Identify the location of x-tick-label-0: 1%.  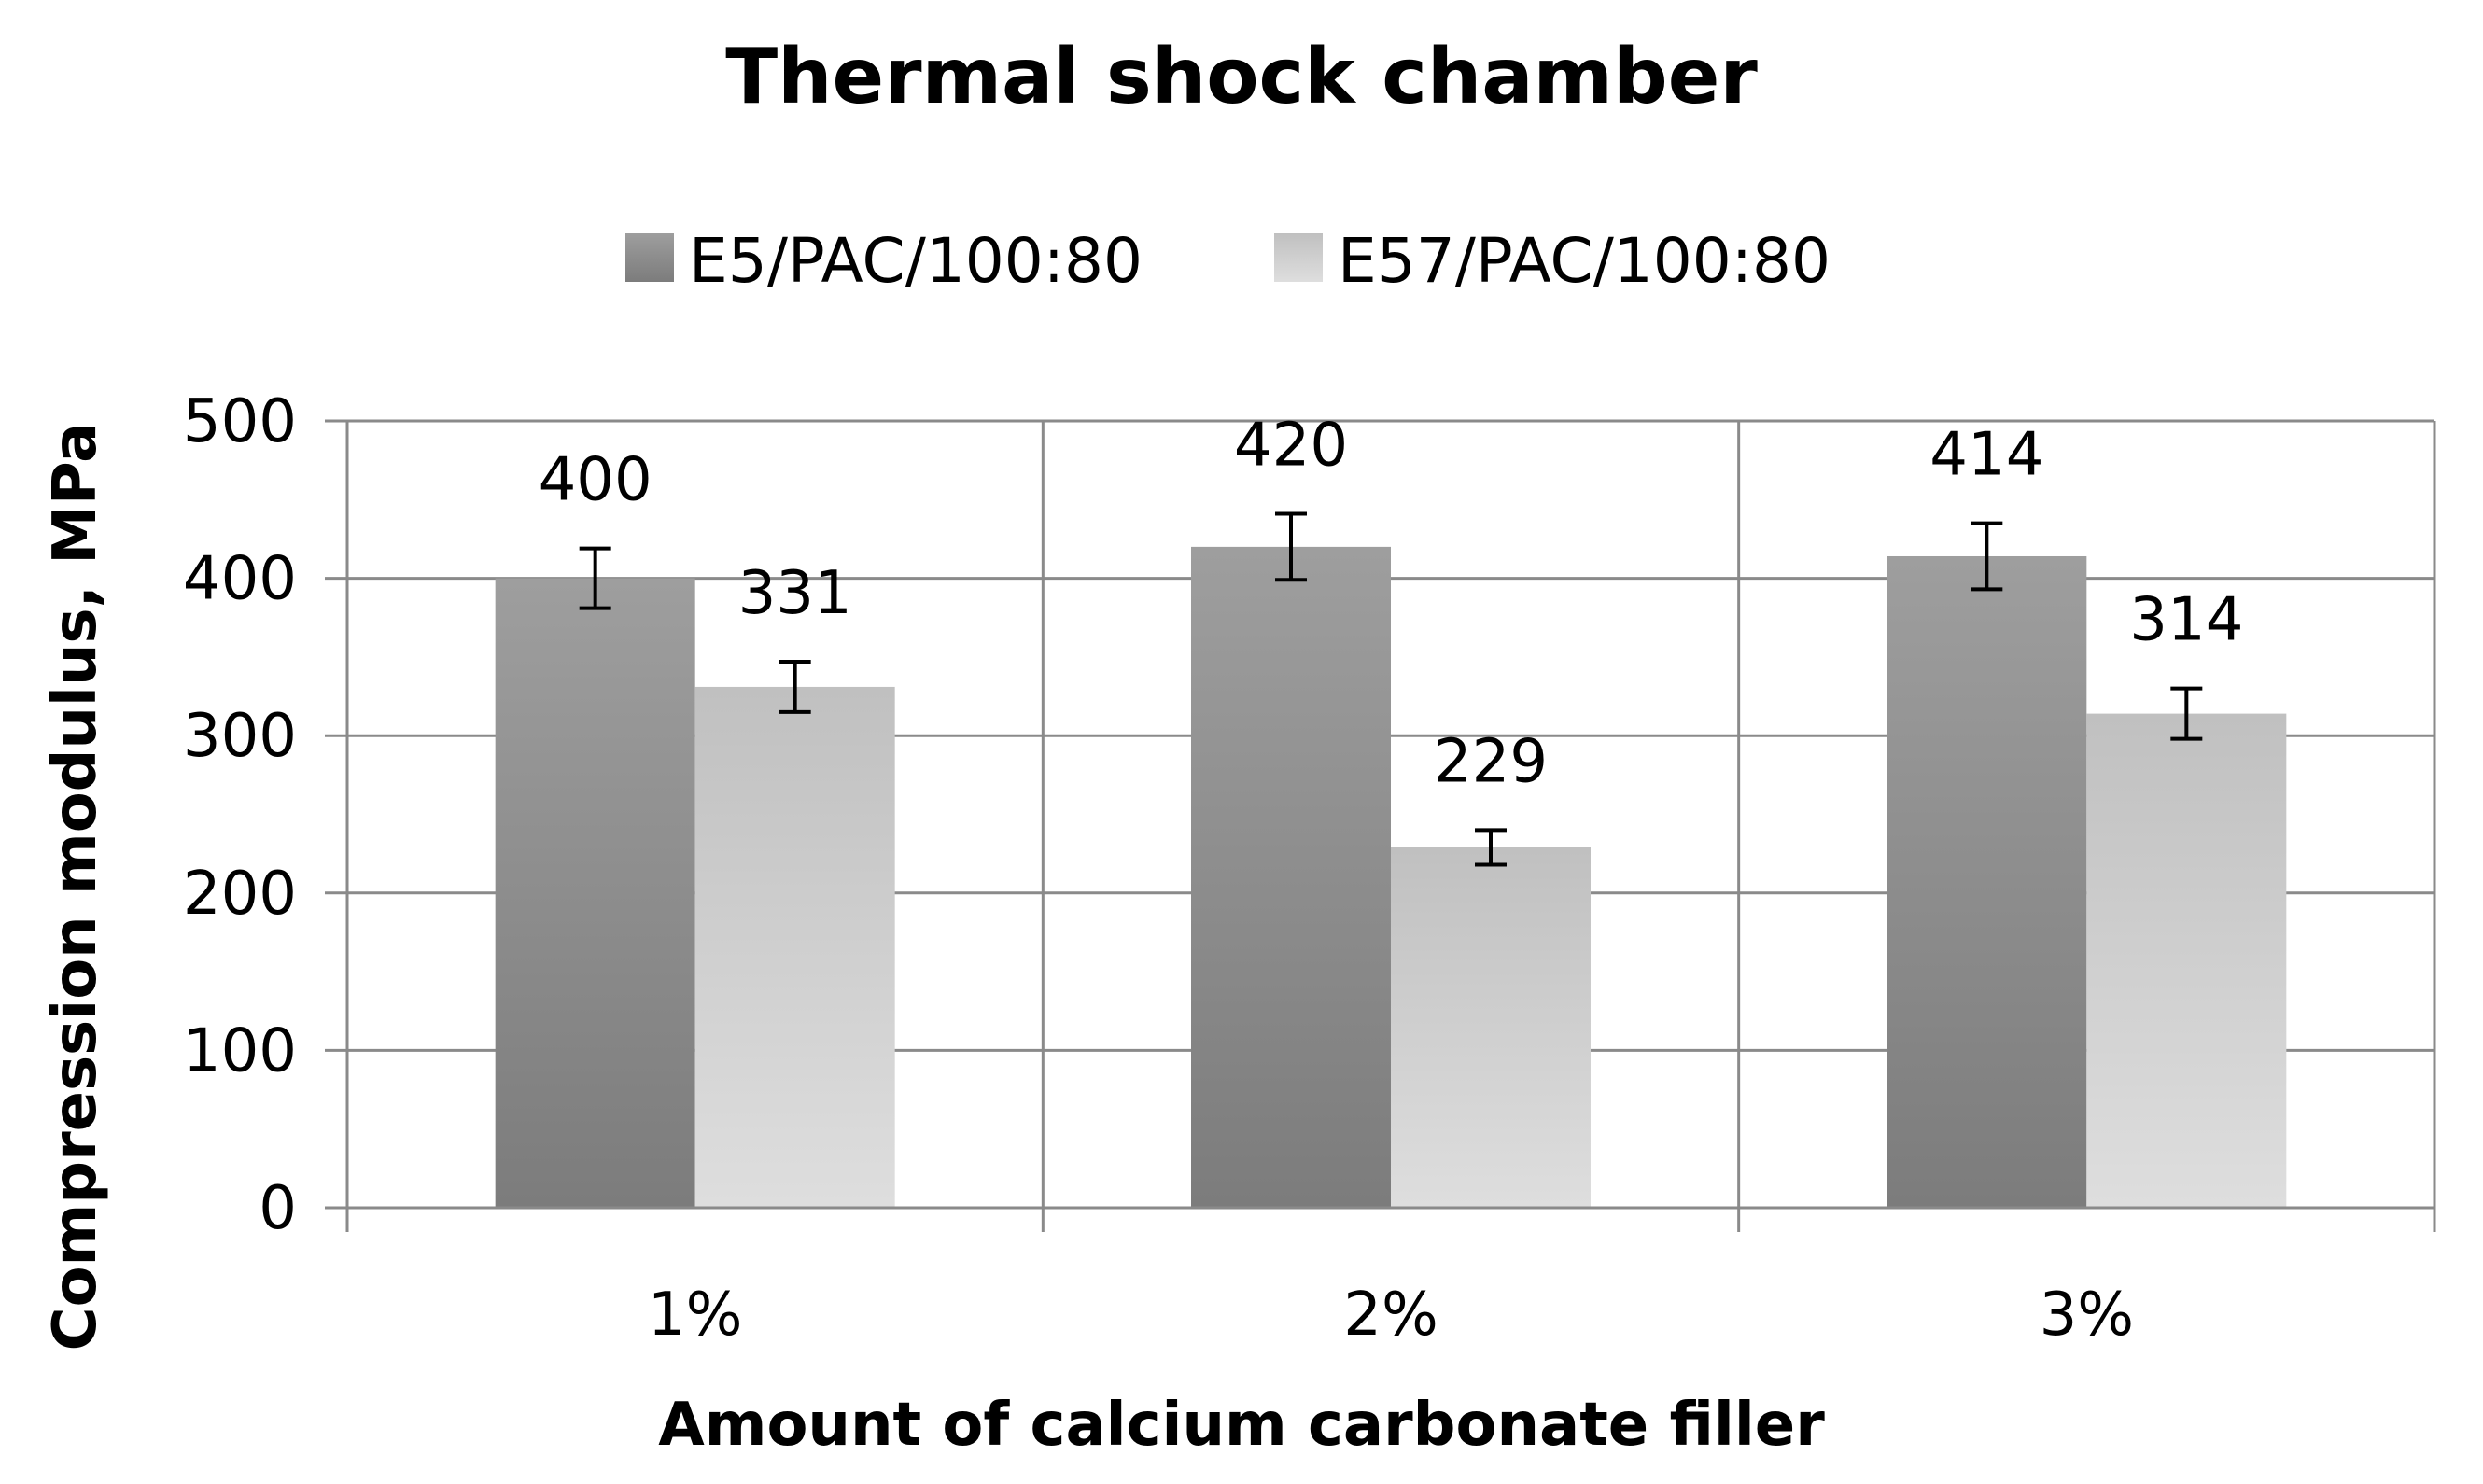
(695, 1315).